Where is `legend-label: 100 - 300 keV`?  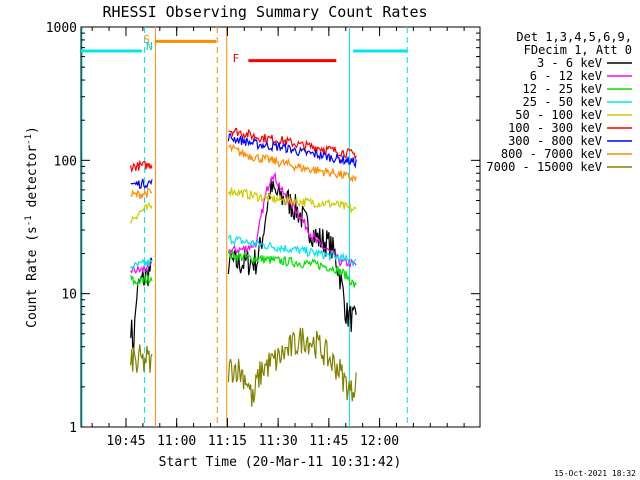
legend-label: 100 - 300 keV is located at coordinates (555, 128).